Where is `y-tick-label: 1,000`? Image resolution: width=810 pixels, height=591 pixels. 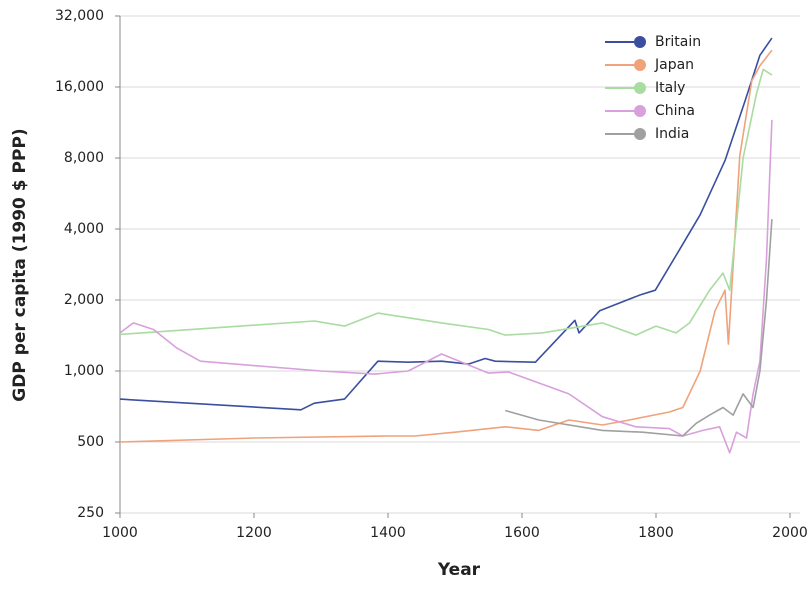
y-tick-label: 1,000 is located at coordinates (84, 371).